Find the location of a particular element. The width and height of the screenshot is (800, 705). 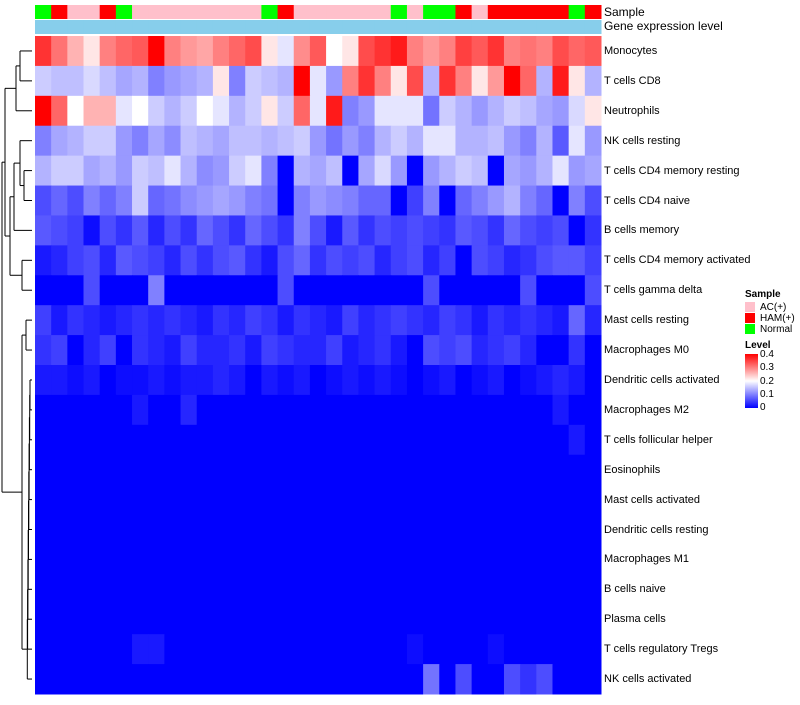

level-legend-tick-0.4: 0.4 is located at coordinates (767, 354).